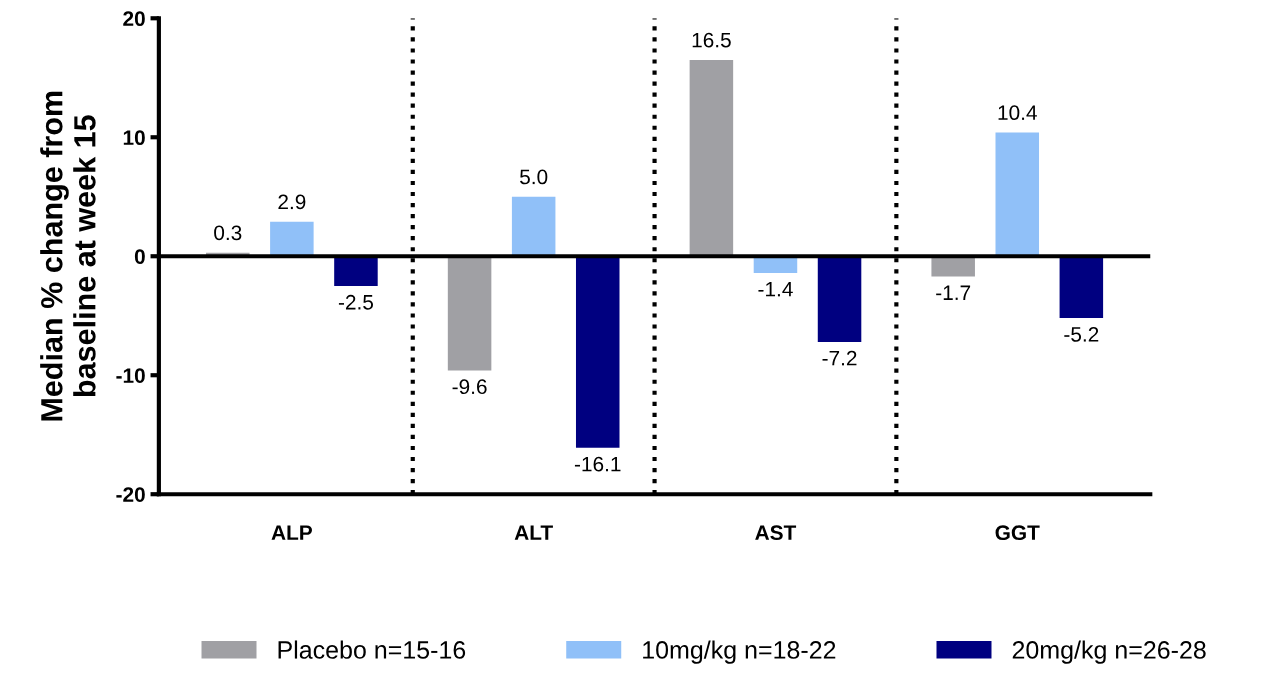 This screenshot has height=677, width=1271. What do you see at coordinates (130, 375) in the screenshot?
I see `y-tick-label: -10` at bounding box center [130, 375].